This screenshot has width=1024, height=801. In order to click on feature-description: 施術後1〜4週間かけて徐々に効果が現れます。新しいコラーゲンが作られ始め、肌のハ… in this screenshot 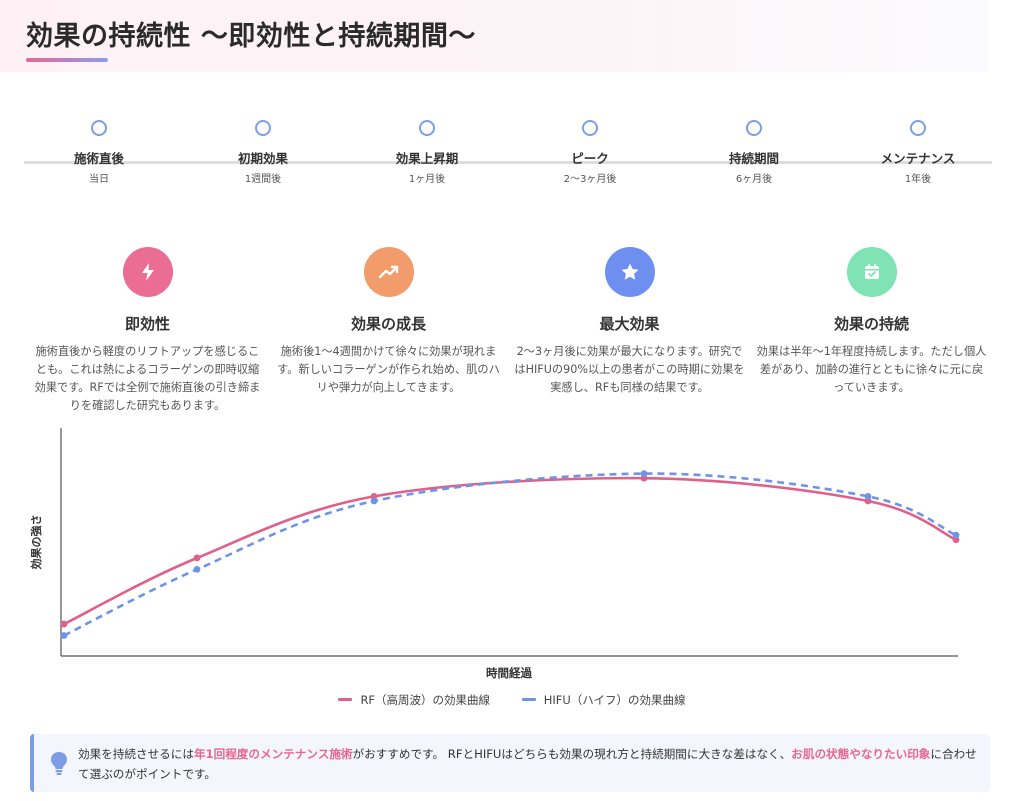, I will do `click(388, 369)`.